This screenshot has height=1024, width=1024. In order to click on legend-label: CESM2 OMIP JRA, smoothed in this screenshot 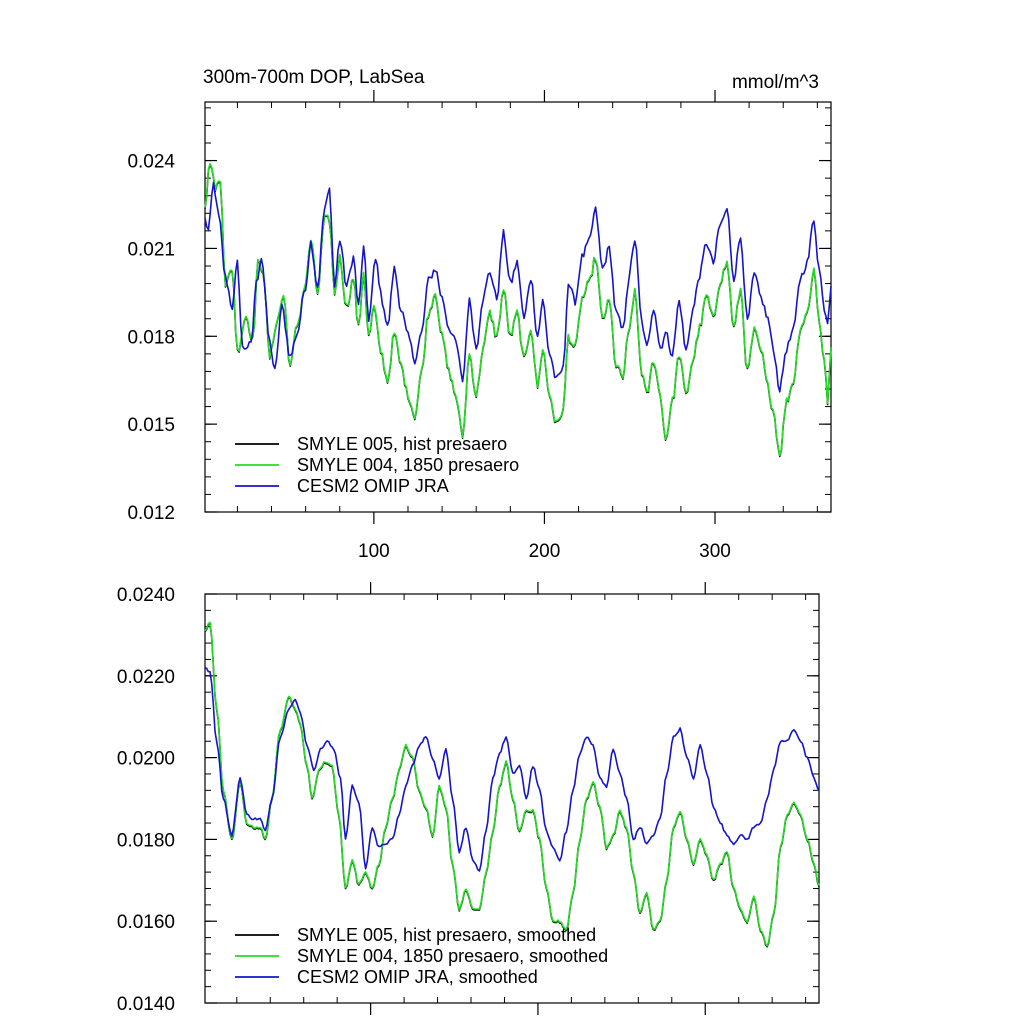, I will do `click(417, 977)`.